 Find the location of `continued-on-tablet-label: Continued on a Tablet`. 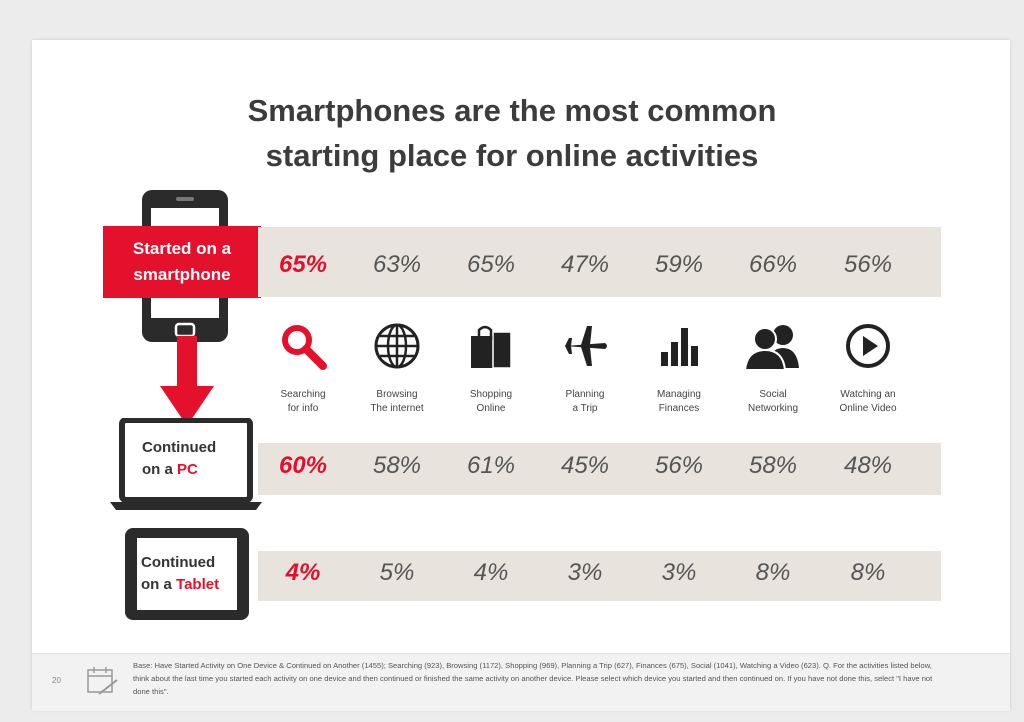

continued-on-tablet-label: Continued on a Tablet is located at coordinates (180, 574).